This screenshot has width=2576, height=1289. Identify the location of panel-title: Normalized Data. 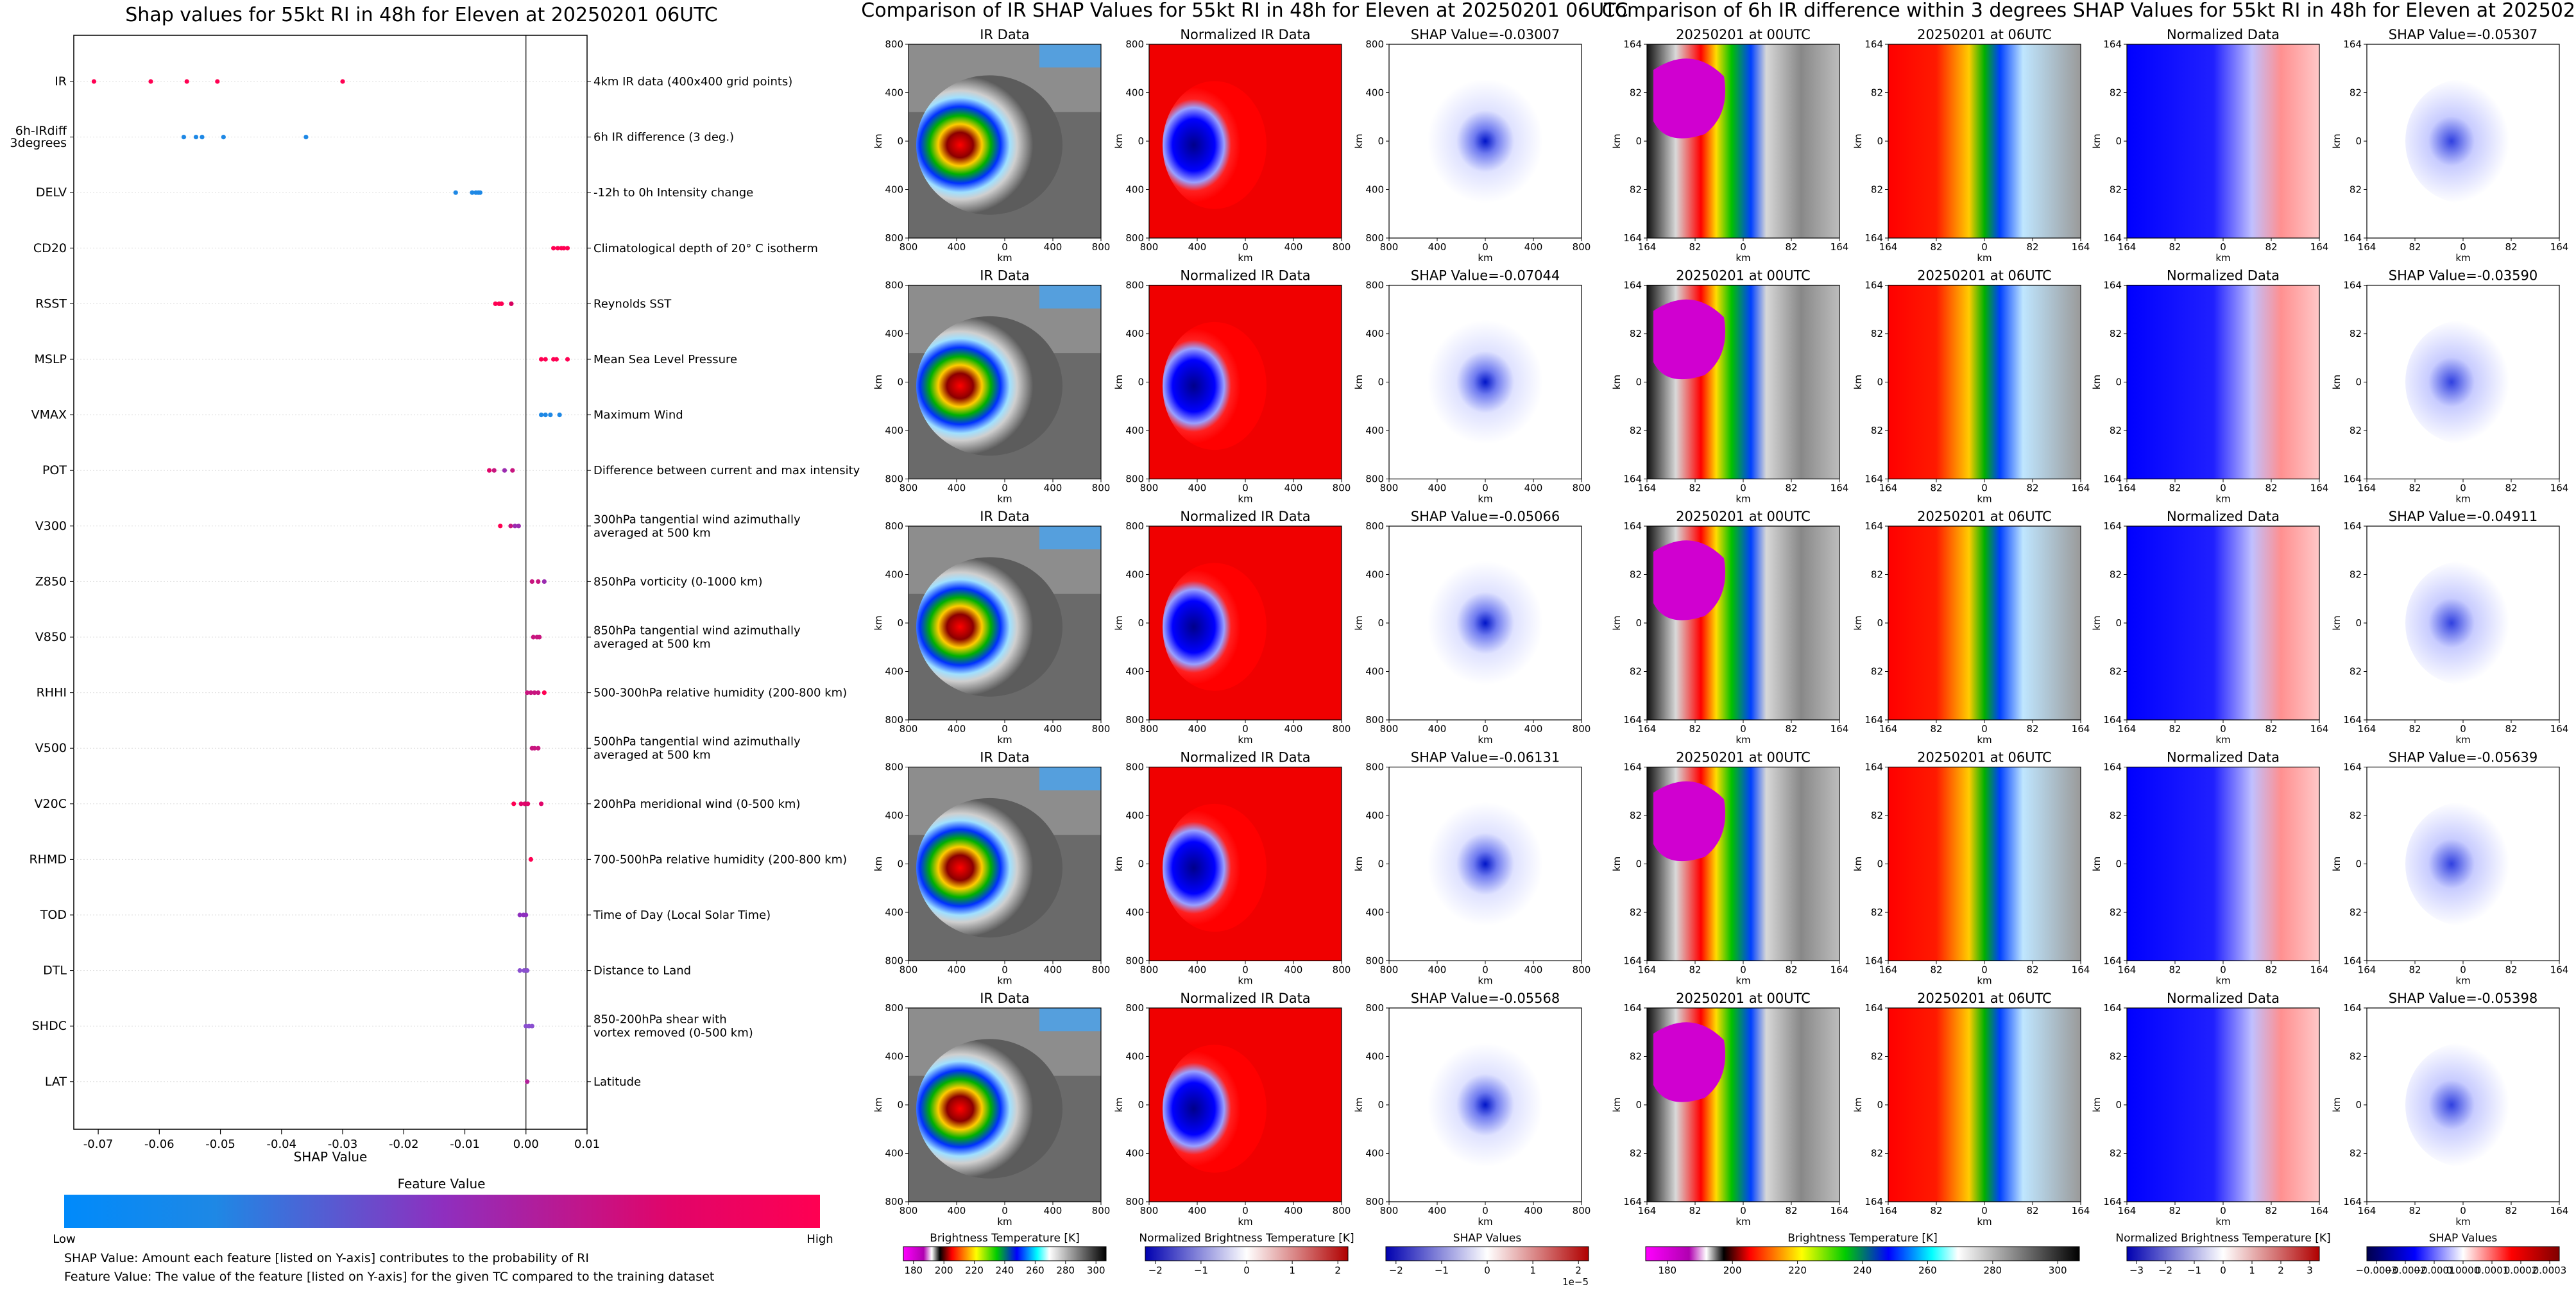
(2223, 34).